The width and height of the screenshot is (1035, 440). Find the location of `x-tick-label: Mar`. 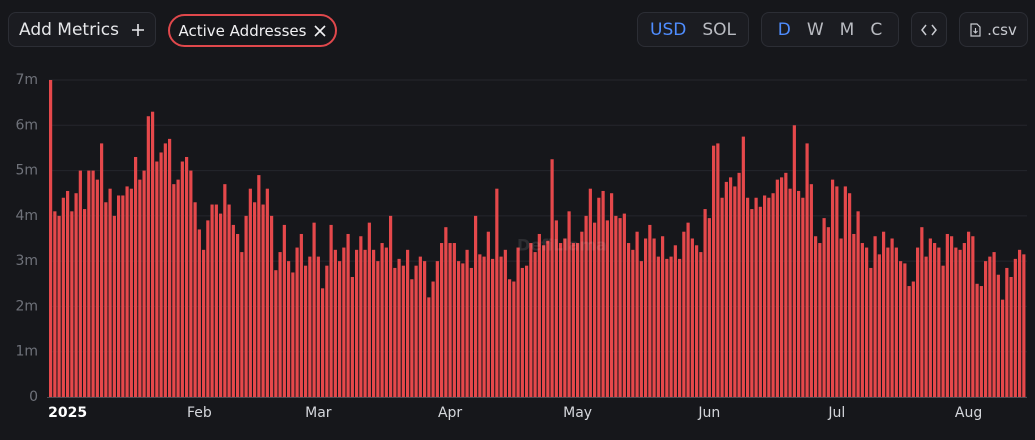

x-tick-label: Mar is located at coordinates (318, 413).